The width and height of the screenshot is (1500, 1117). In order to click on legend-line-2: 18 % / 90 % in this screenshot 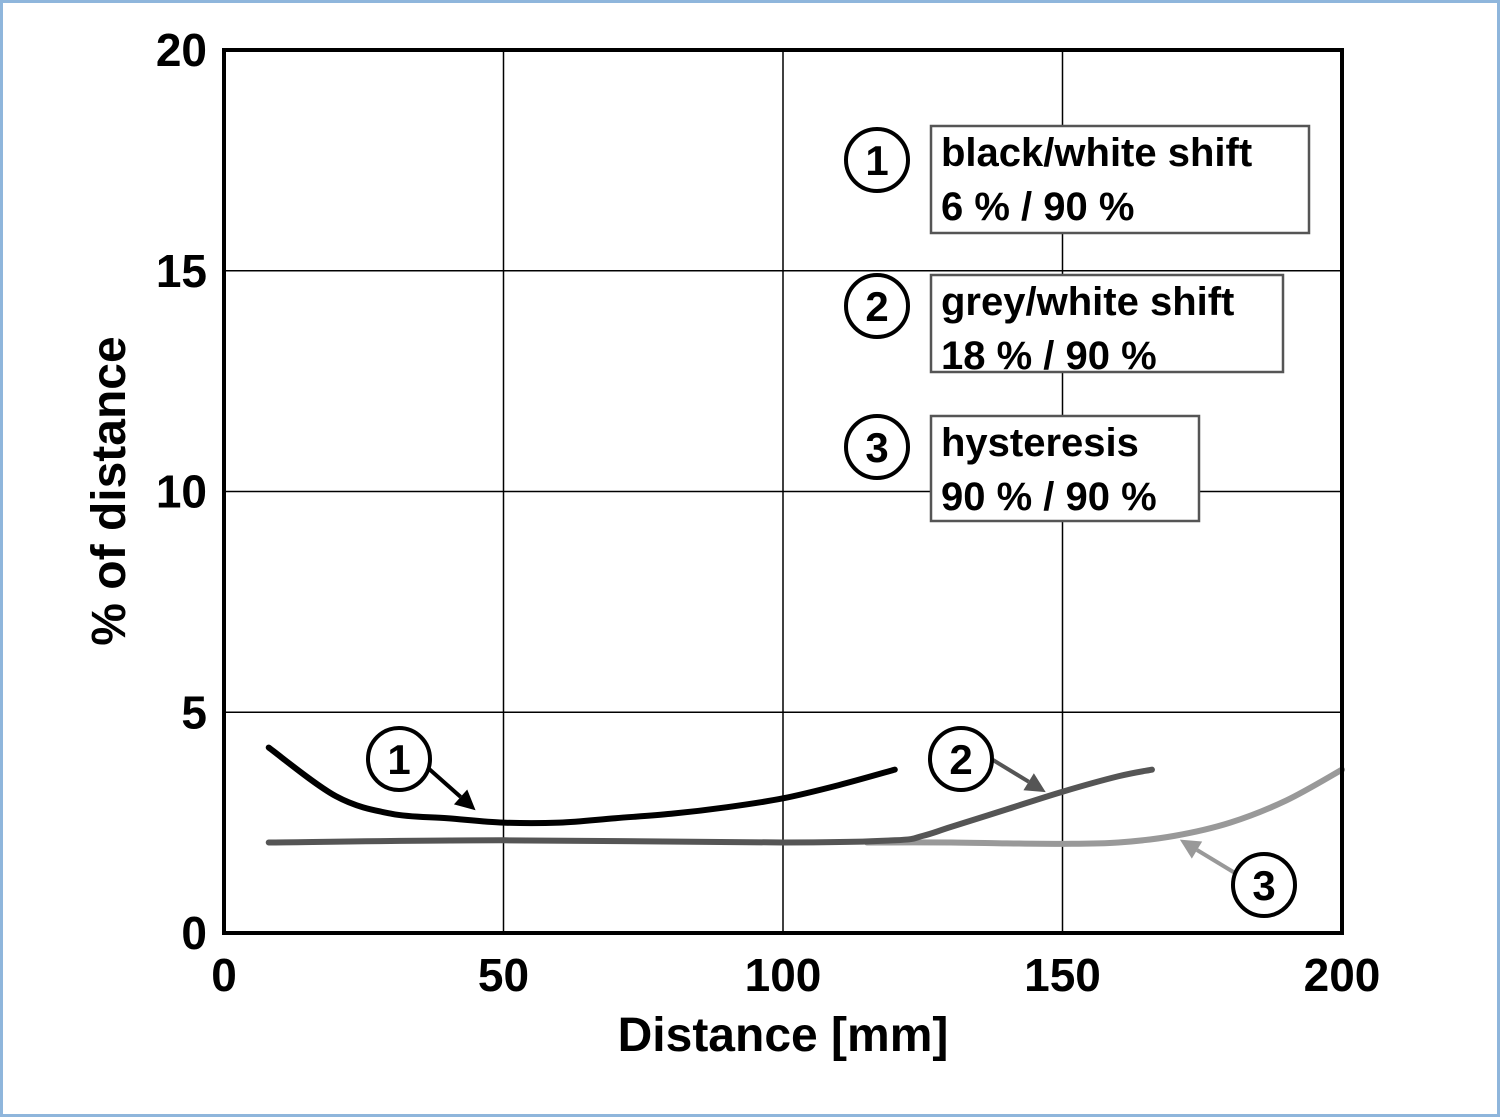, I will do `click(1049, 356)`.